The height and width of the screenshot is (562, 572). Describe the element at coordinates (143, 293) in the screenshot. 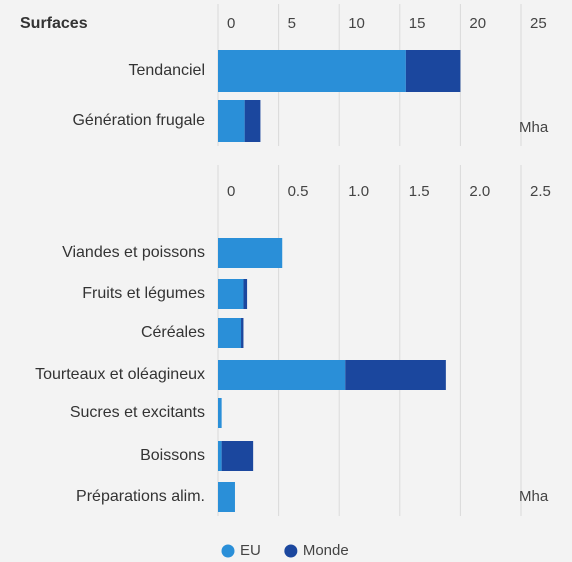

I see `category-label: Fruits et légumes` at that location.